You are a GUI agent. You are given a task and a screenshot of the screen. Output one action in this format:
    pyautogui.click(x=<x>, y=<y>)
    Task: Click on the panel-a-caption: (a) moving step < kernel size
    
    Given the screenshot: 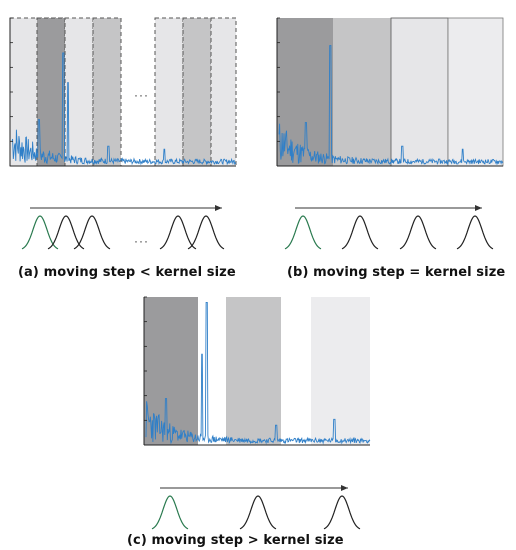 What is the action you would take?
    pyautogui.click(x=127, y=272)
    